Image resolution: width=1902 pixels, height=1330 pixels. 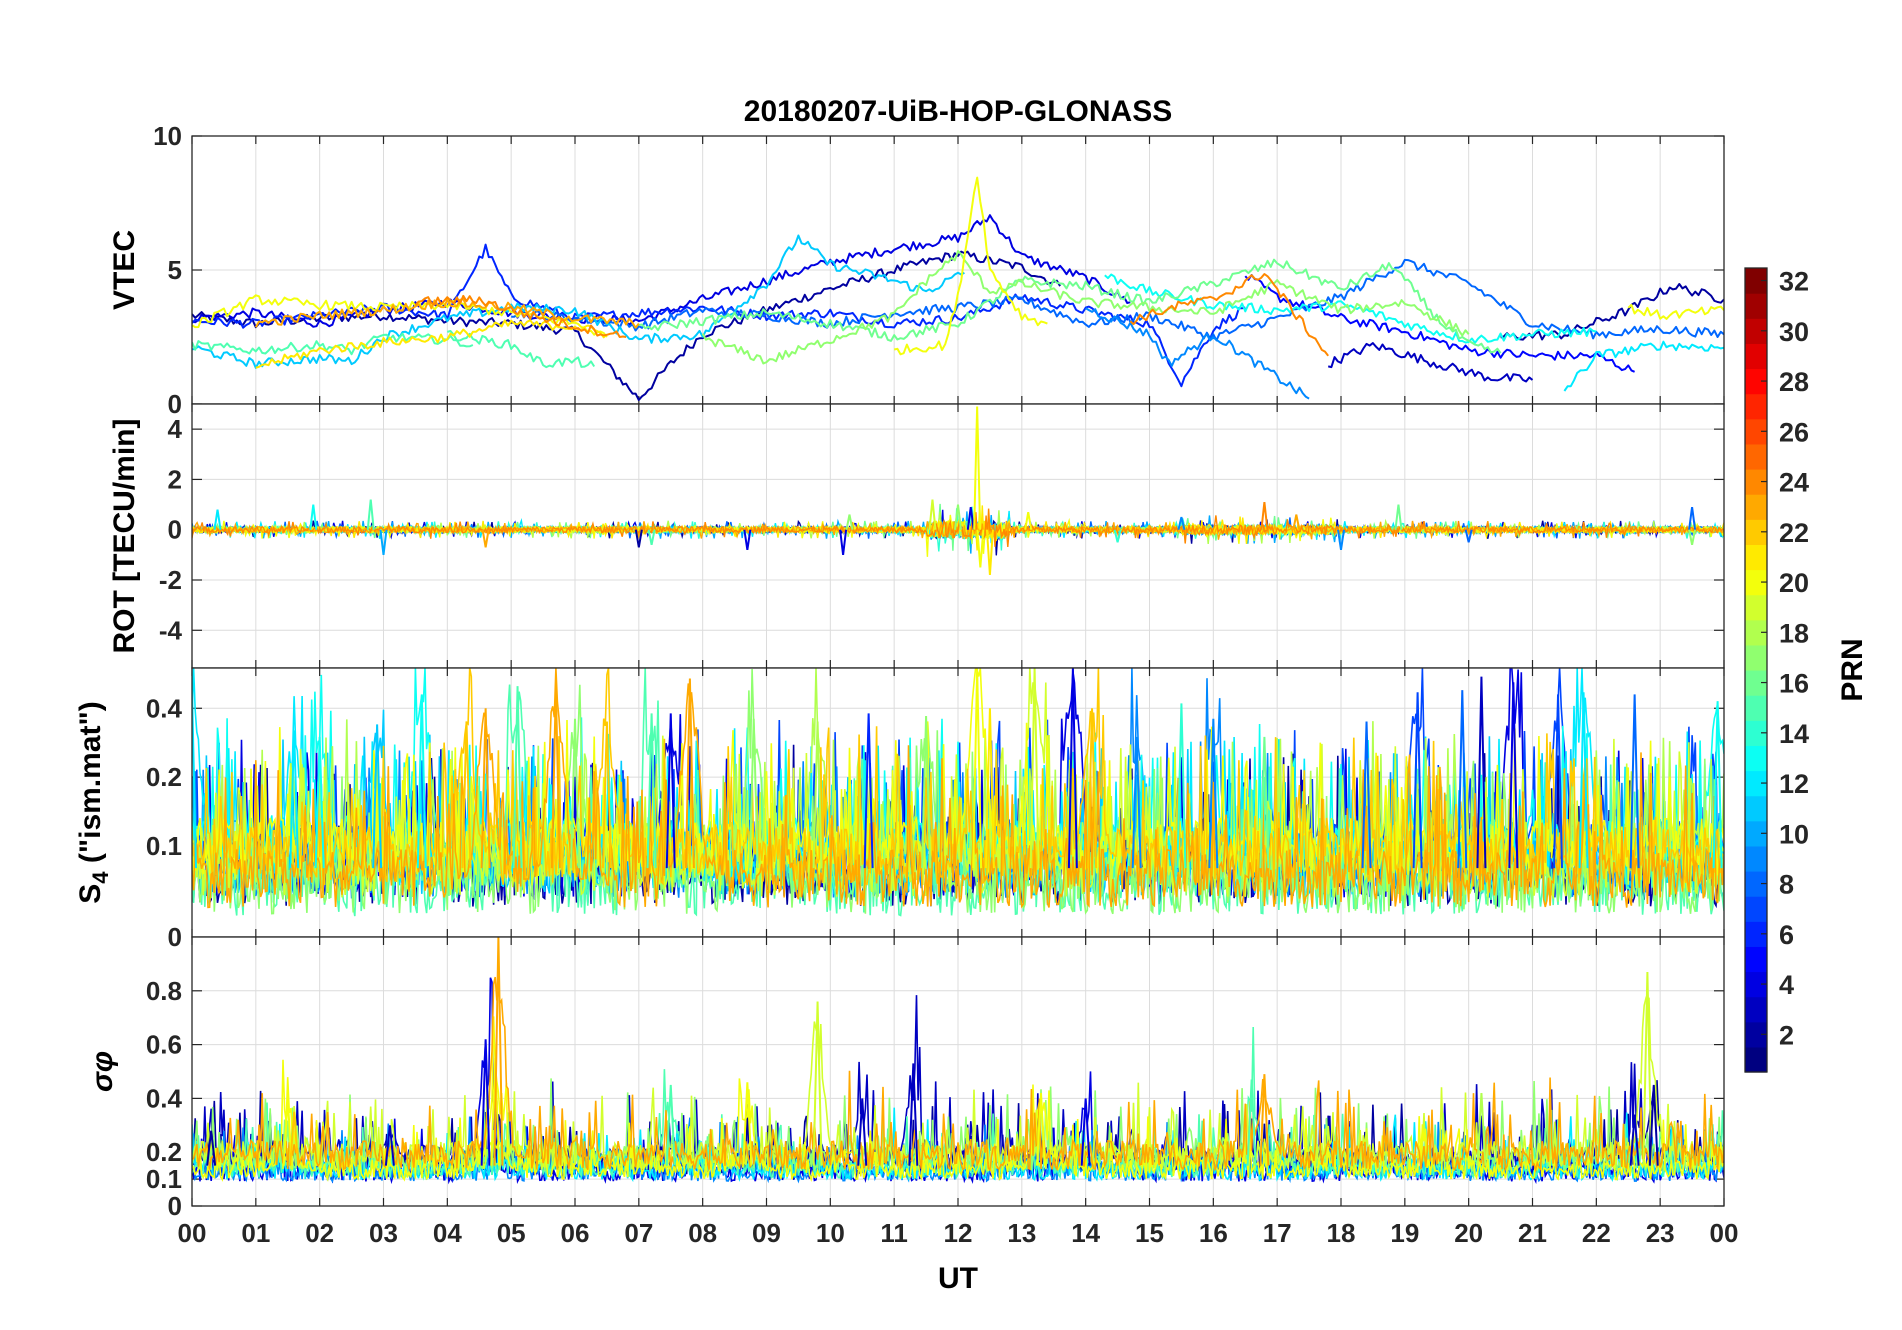 What do you see at coordinates (1794, 784) in the screenshot?
I see `colorbar-tick-label: 12` at bounding box center [1794, 784].